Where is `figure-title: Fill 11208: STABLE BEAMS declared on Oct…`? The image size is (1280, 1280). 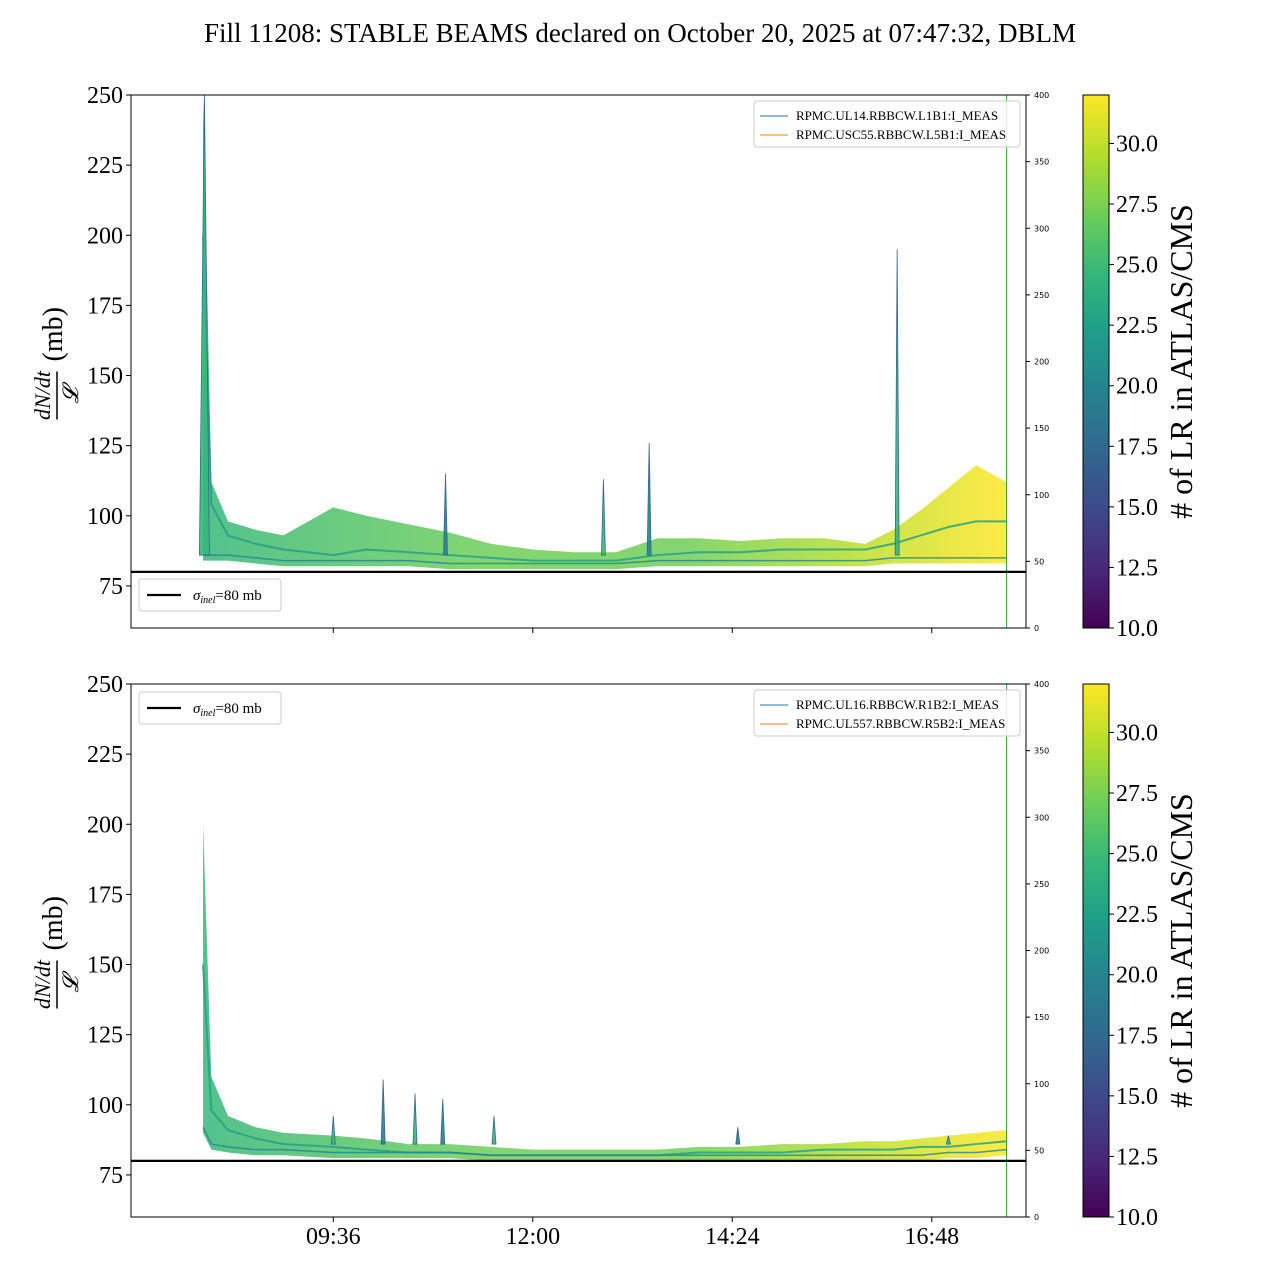
figure-title: Fill 11208: STABLE BEAMS declared on Oct… is located at coordinates (639, 33).